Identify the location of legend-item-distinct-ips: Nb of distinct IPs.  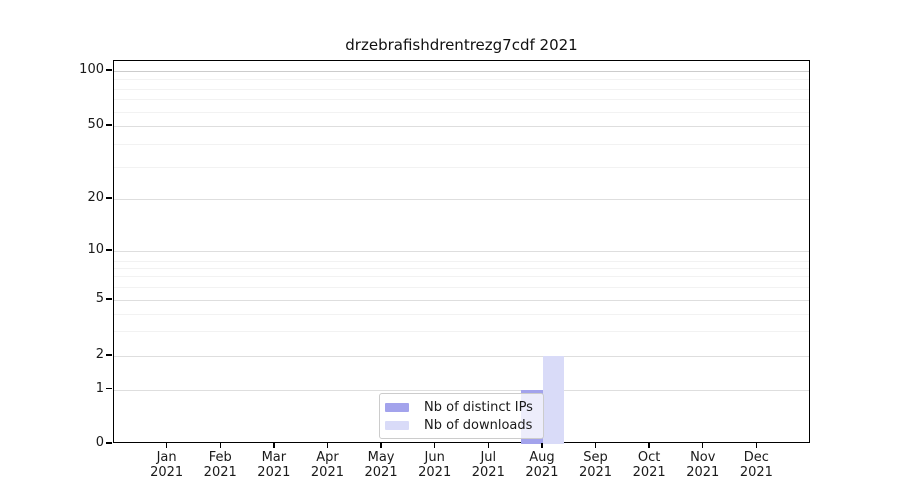
(460, 407).